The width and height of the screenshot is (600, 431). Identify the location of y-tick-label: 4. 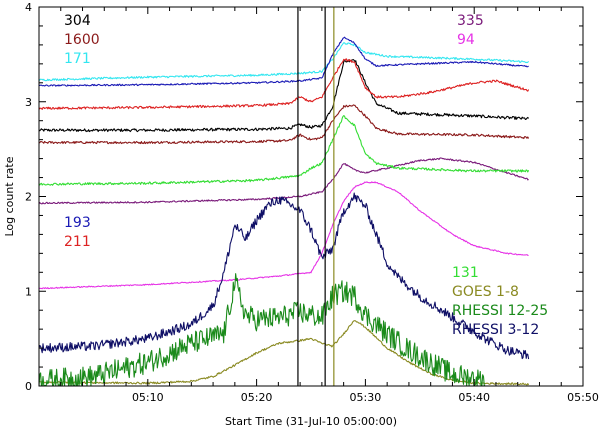
(28, 7).